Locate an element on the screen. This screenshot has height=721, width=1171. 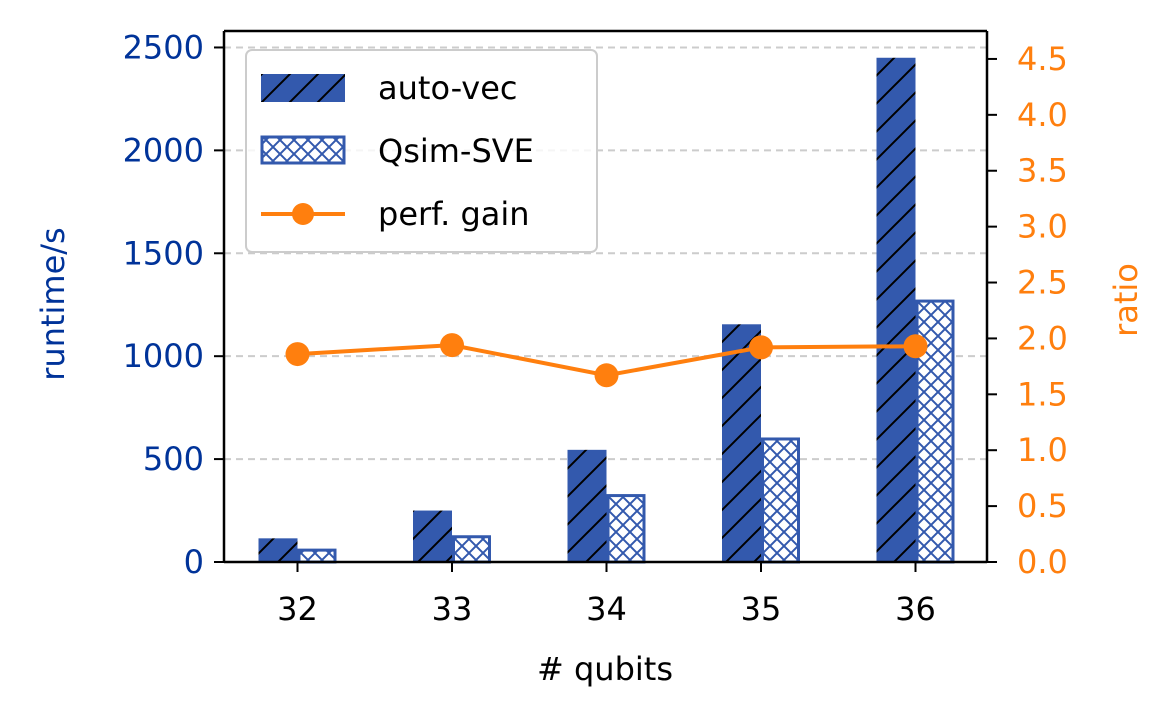
legend: auto-vec Qsim-SVE perf. gain is located at coordinates (421, 151).